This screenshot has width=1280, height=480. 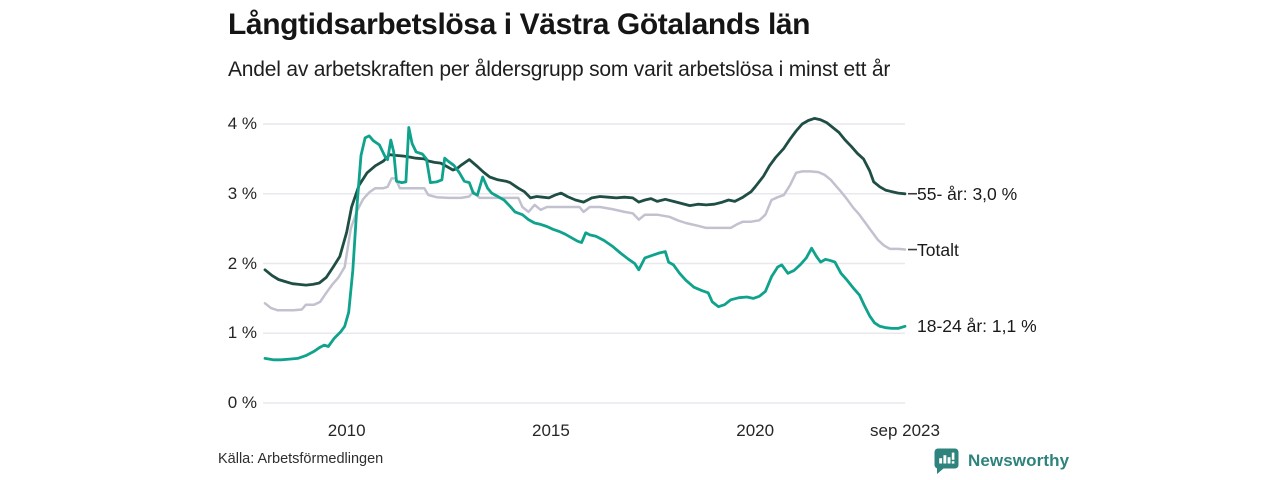 What do you see at coordinates (242, 263) in the screenshot?
I see `y-tick-label: 2 %` at bounding box center [242, 263].